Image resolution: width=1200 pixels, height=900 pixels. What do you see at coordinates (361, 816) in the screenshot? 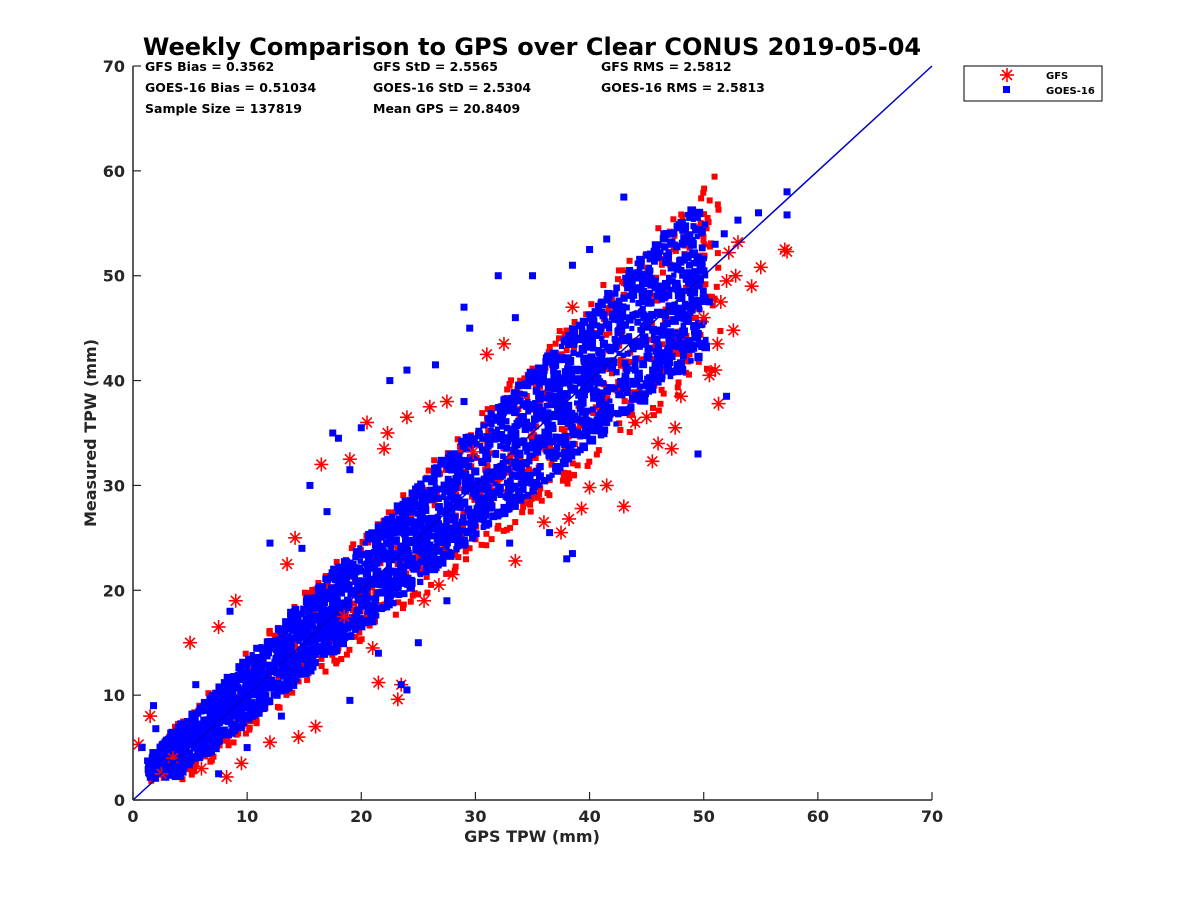
I see `x-tick-label: 20` at bounding box center [361, 816].